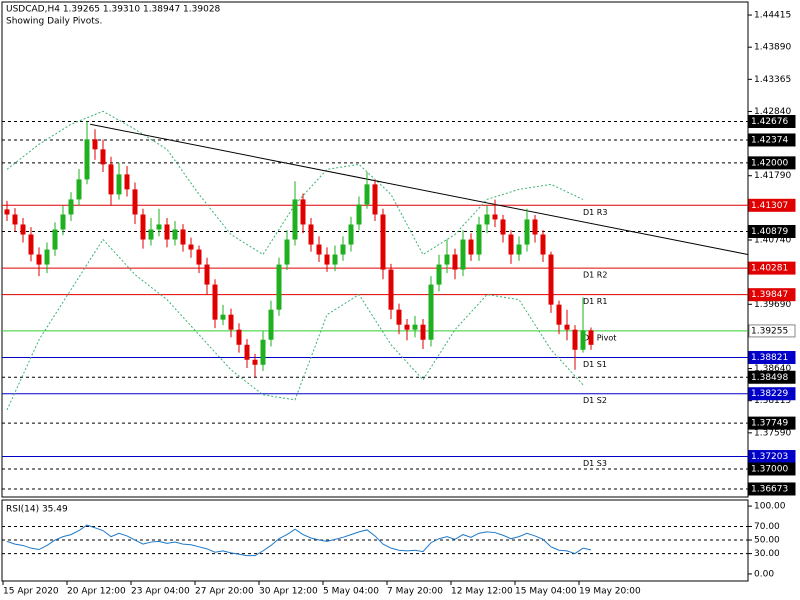  I want to click on level-tag-label: 1.40281, so click(769, 269).